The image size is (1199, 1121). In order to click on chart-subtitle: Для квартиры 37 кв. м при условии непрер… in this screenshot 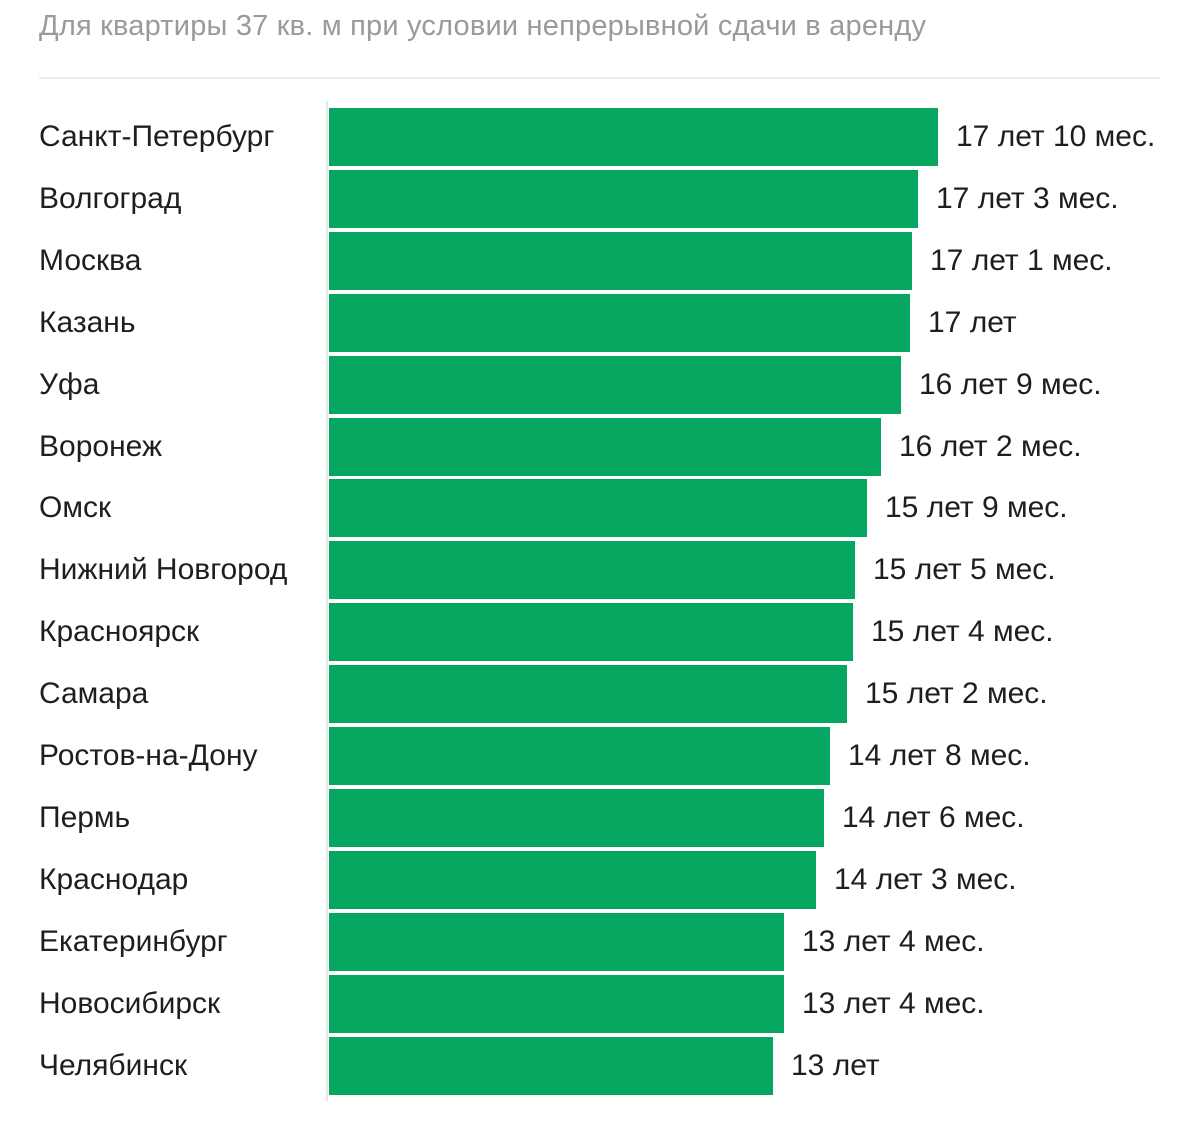, I will do `click(483, 26)`.